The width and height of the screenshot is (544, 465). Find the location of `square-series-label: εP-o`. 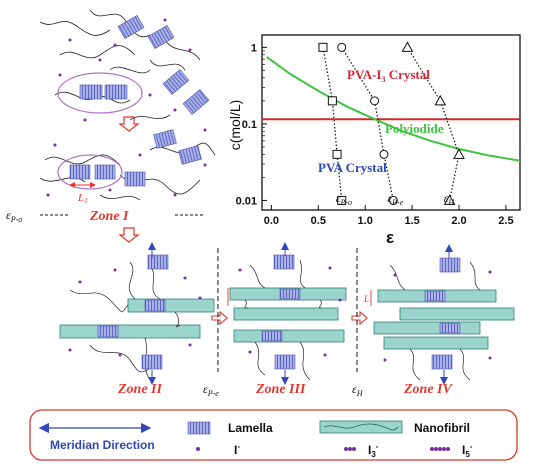

square-series-label: εP-o is located at coordinates (344, 199).